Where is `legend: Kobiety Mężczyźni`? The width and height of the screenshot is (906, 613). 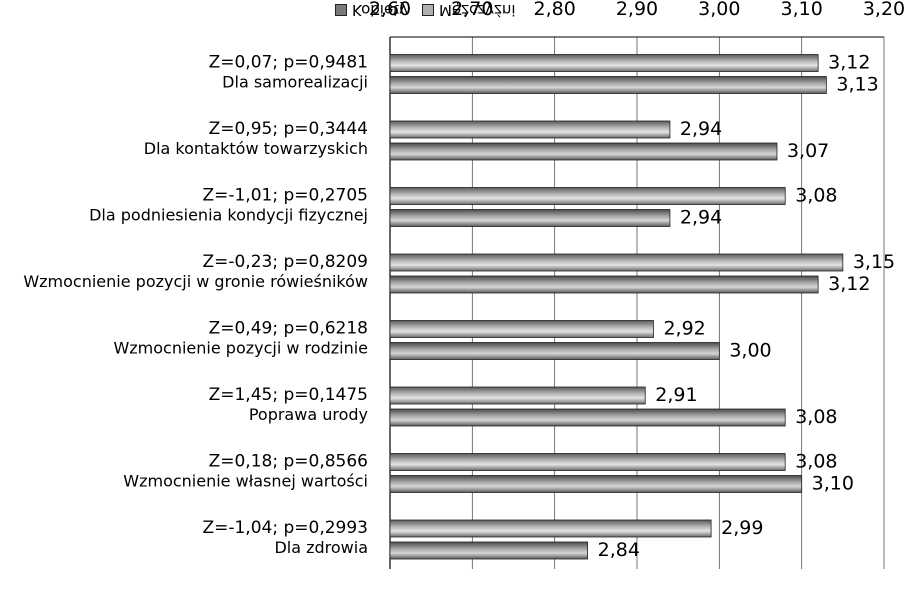 legend: Kobiety Mężczyźni is located at coordinates (425, 10).